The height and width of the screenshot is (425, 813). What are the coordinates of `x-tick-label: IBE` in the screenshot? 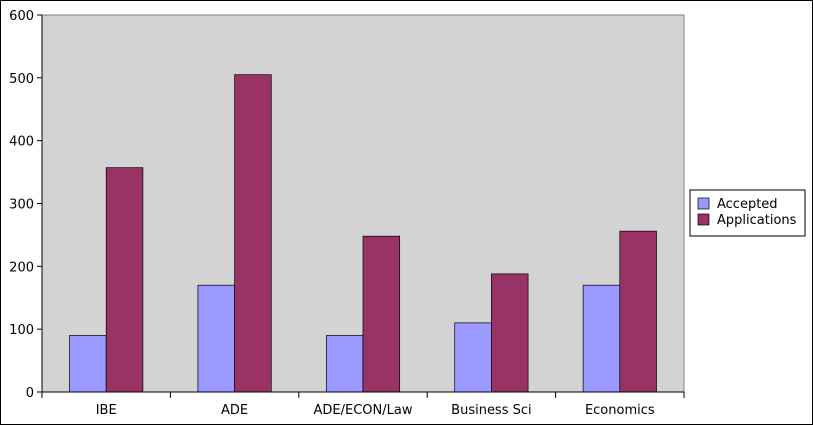 It's located at (106, 410).